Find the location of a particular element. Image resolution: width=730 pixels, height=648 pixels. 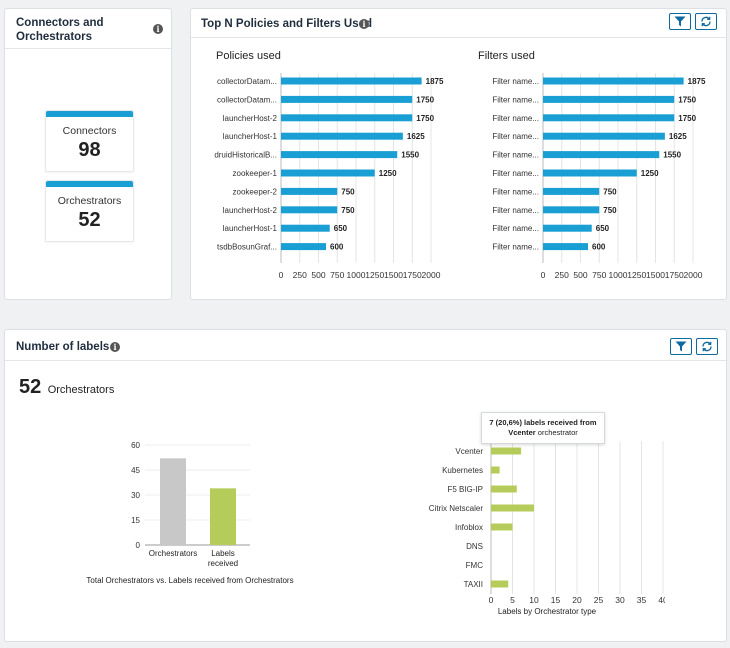

tooltip-rest: orchestrator is located at coordinates (556, 432).